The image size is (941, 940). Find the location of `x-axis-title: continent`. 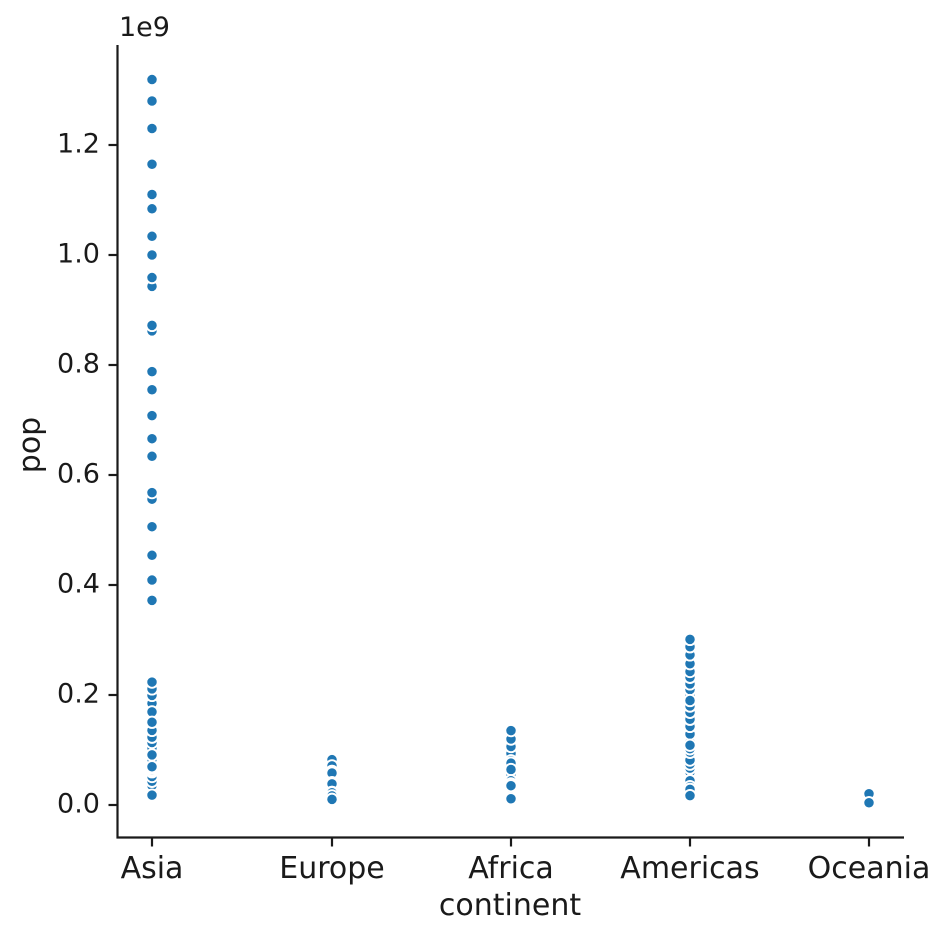

x-axis-title: continent is located at coordinates (510, 905).